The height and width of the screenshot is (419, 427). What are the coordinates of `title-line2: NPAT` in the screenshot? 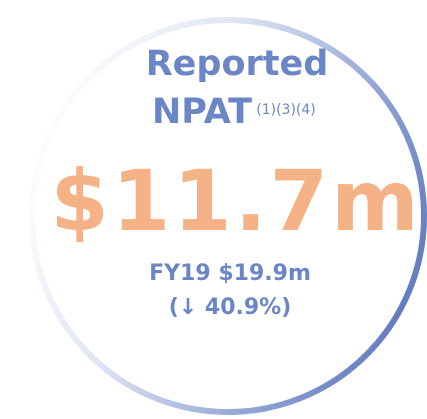 It's located at (202, 112).